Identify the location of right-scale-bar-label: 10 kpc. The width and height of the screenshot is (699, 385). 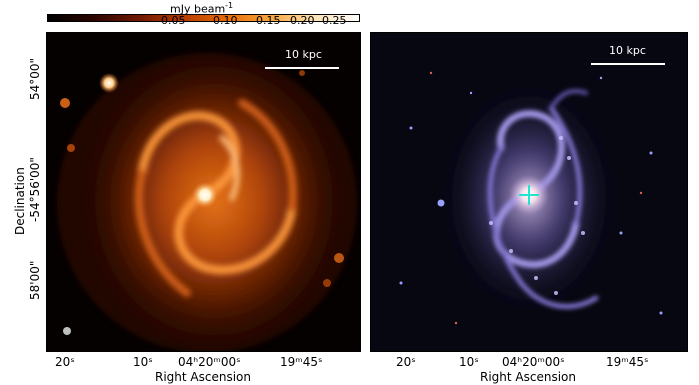
(627, 50).